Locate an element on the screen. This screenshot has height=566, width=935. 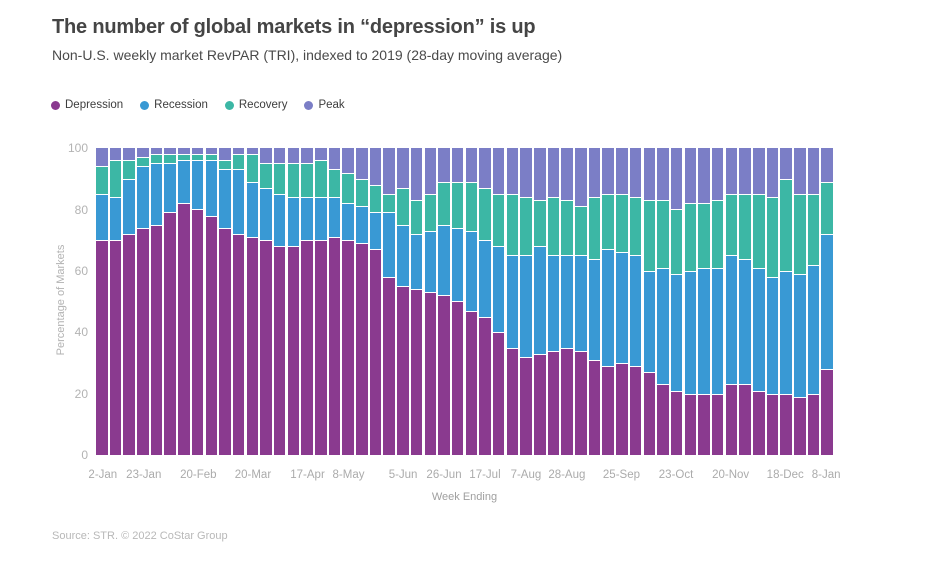
bar-29-May is located at coordinates (389, 301).